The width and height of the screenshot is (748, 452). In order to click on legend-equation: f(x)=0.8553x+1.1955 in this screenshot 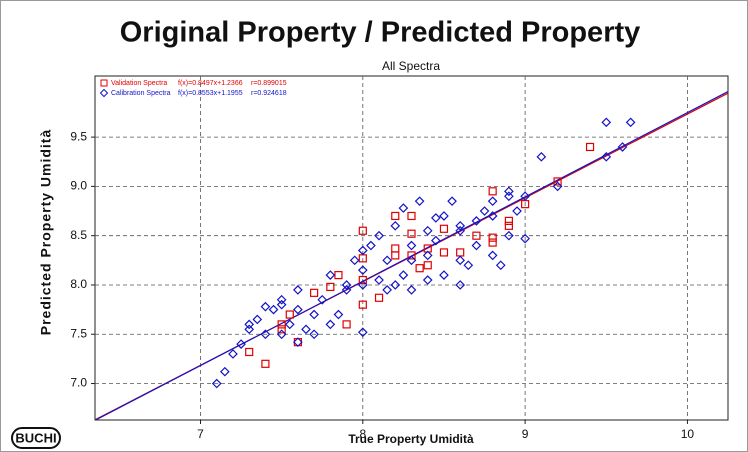, I will do `click(210, 93)`.